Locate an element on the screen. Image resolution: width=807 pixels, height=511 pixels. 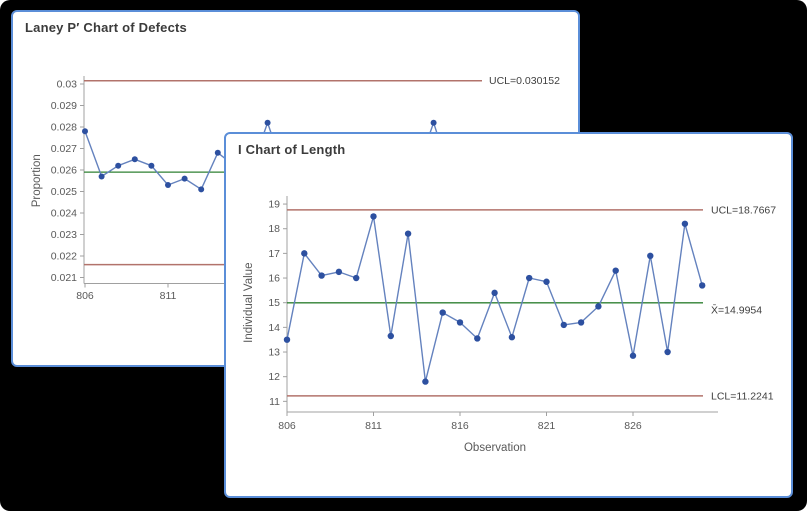
y-axis-label: Proportion is located at coordinates (37, 180).